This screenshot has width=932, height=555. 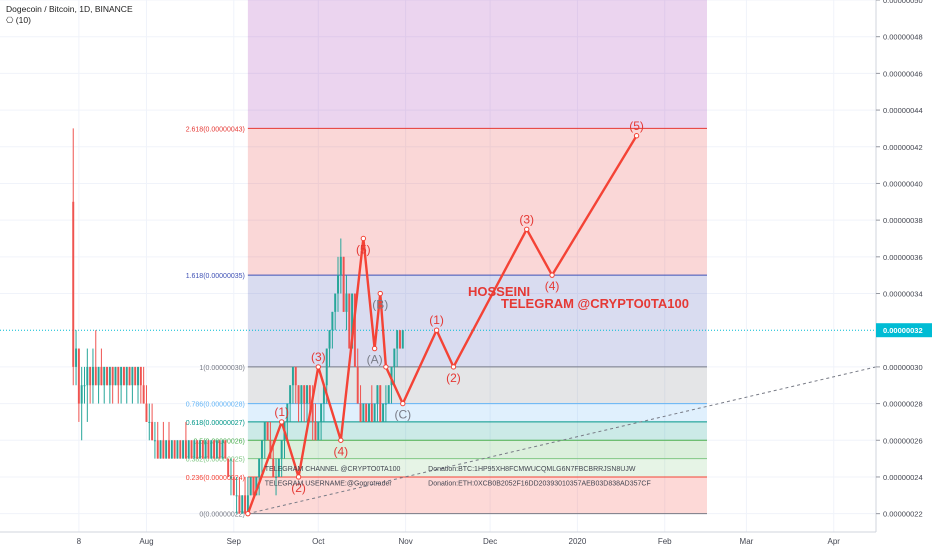 I want to click on wave-label: (B), so click(x=380, y=305).